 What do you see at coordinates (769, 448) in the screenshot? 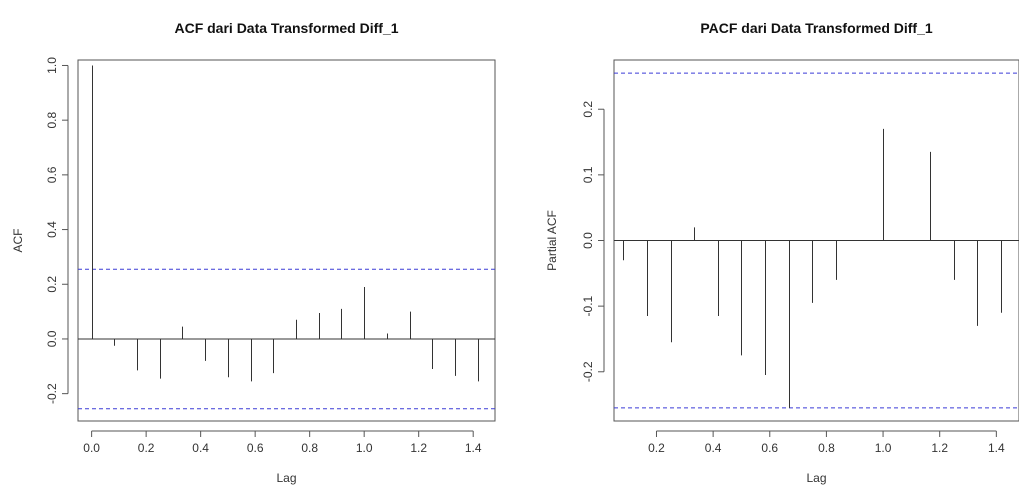
I see `pacf-x-tick-label: 0.6` at bounding box center [769, 448].